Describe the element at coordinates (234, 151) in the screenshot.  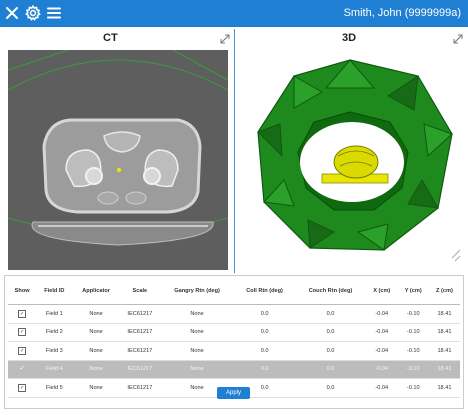
I see `panel-divider` at that location.